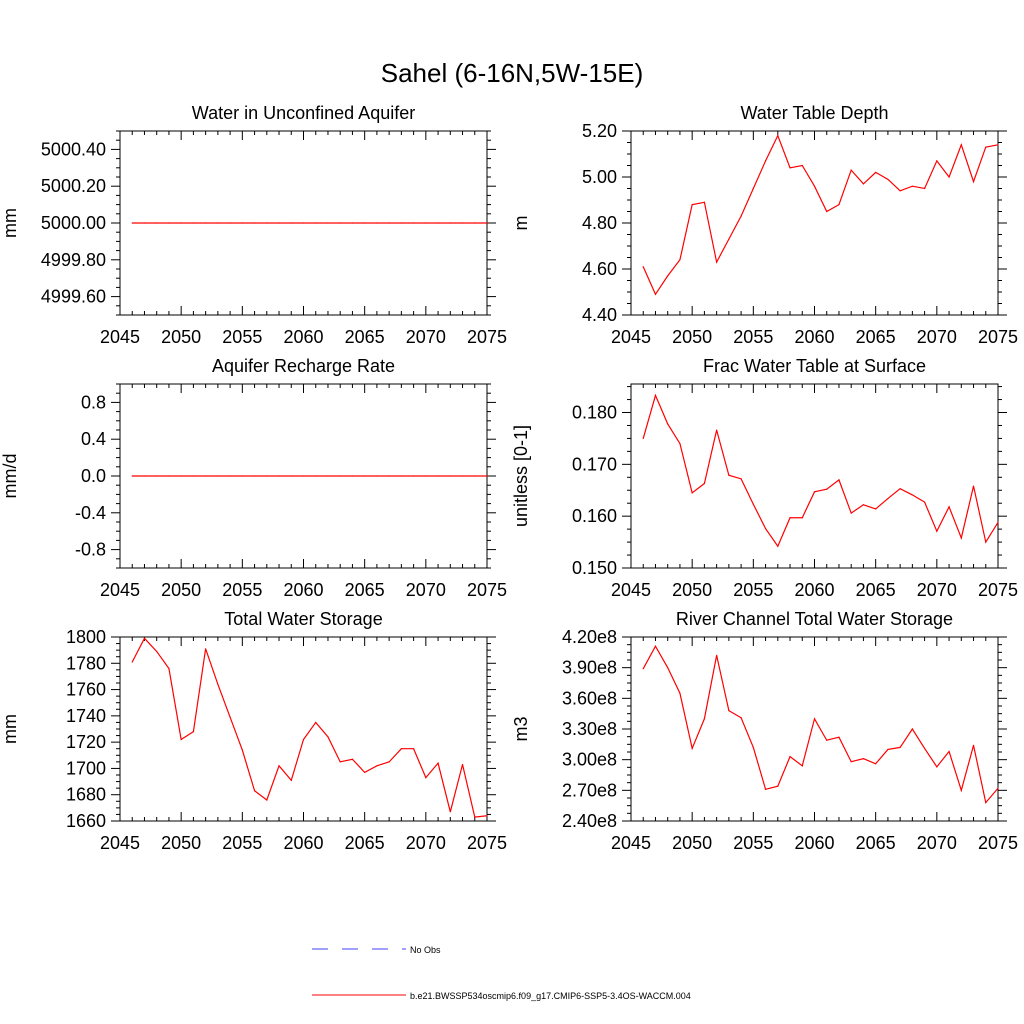 The height and width of the screenshot is (1024, 1024). I want to click on y-axis-label: mm, so click(10, 223).